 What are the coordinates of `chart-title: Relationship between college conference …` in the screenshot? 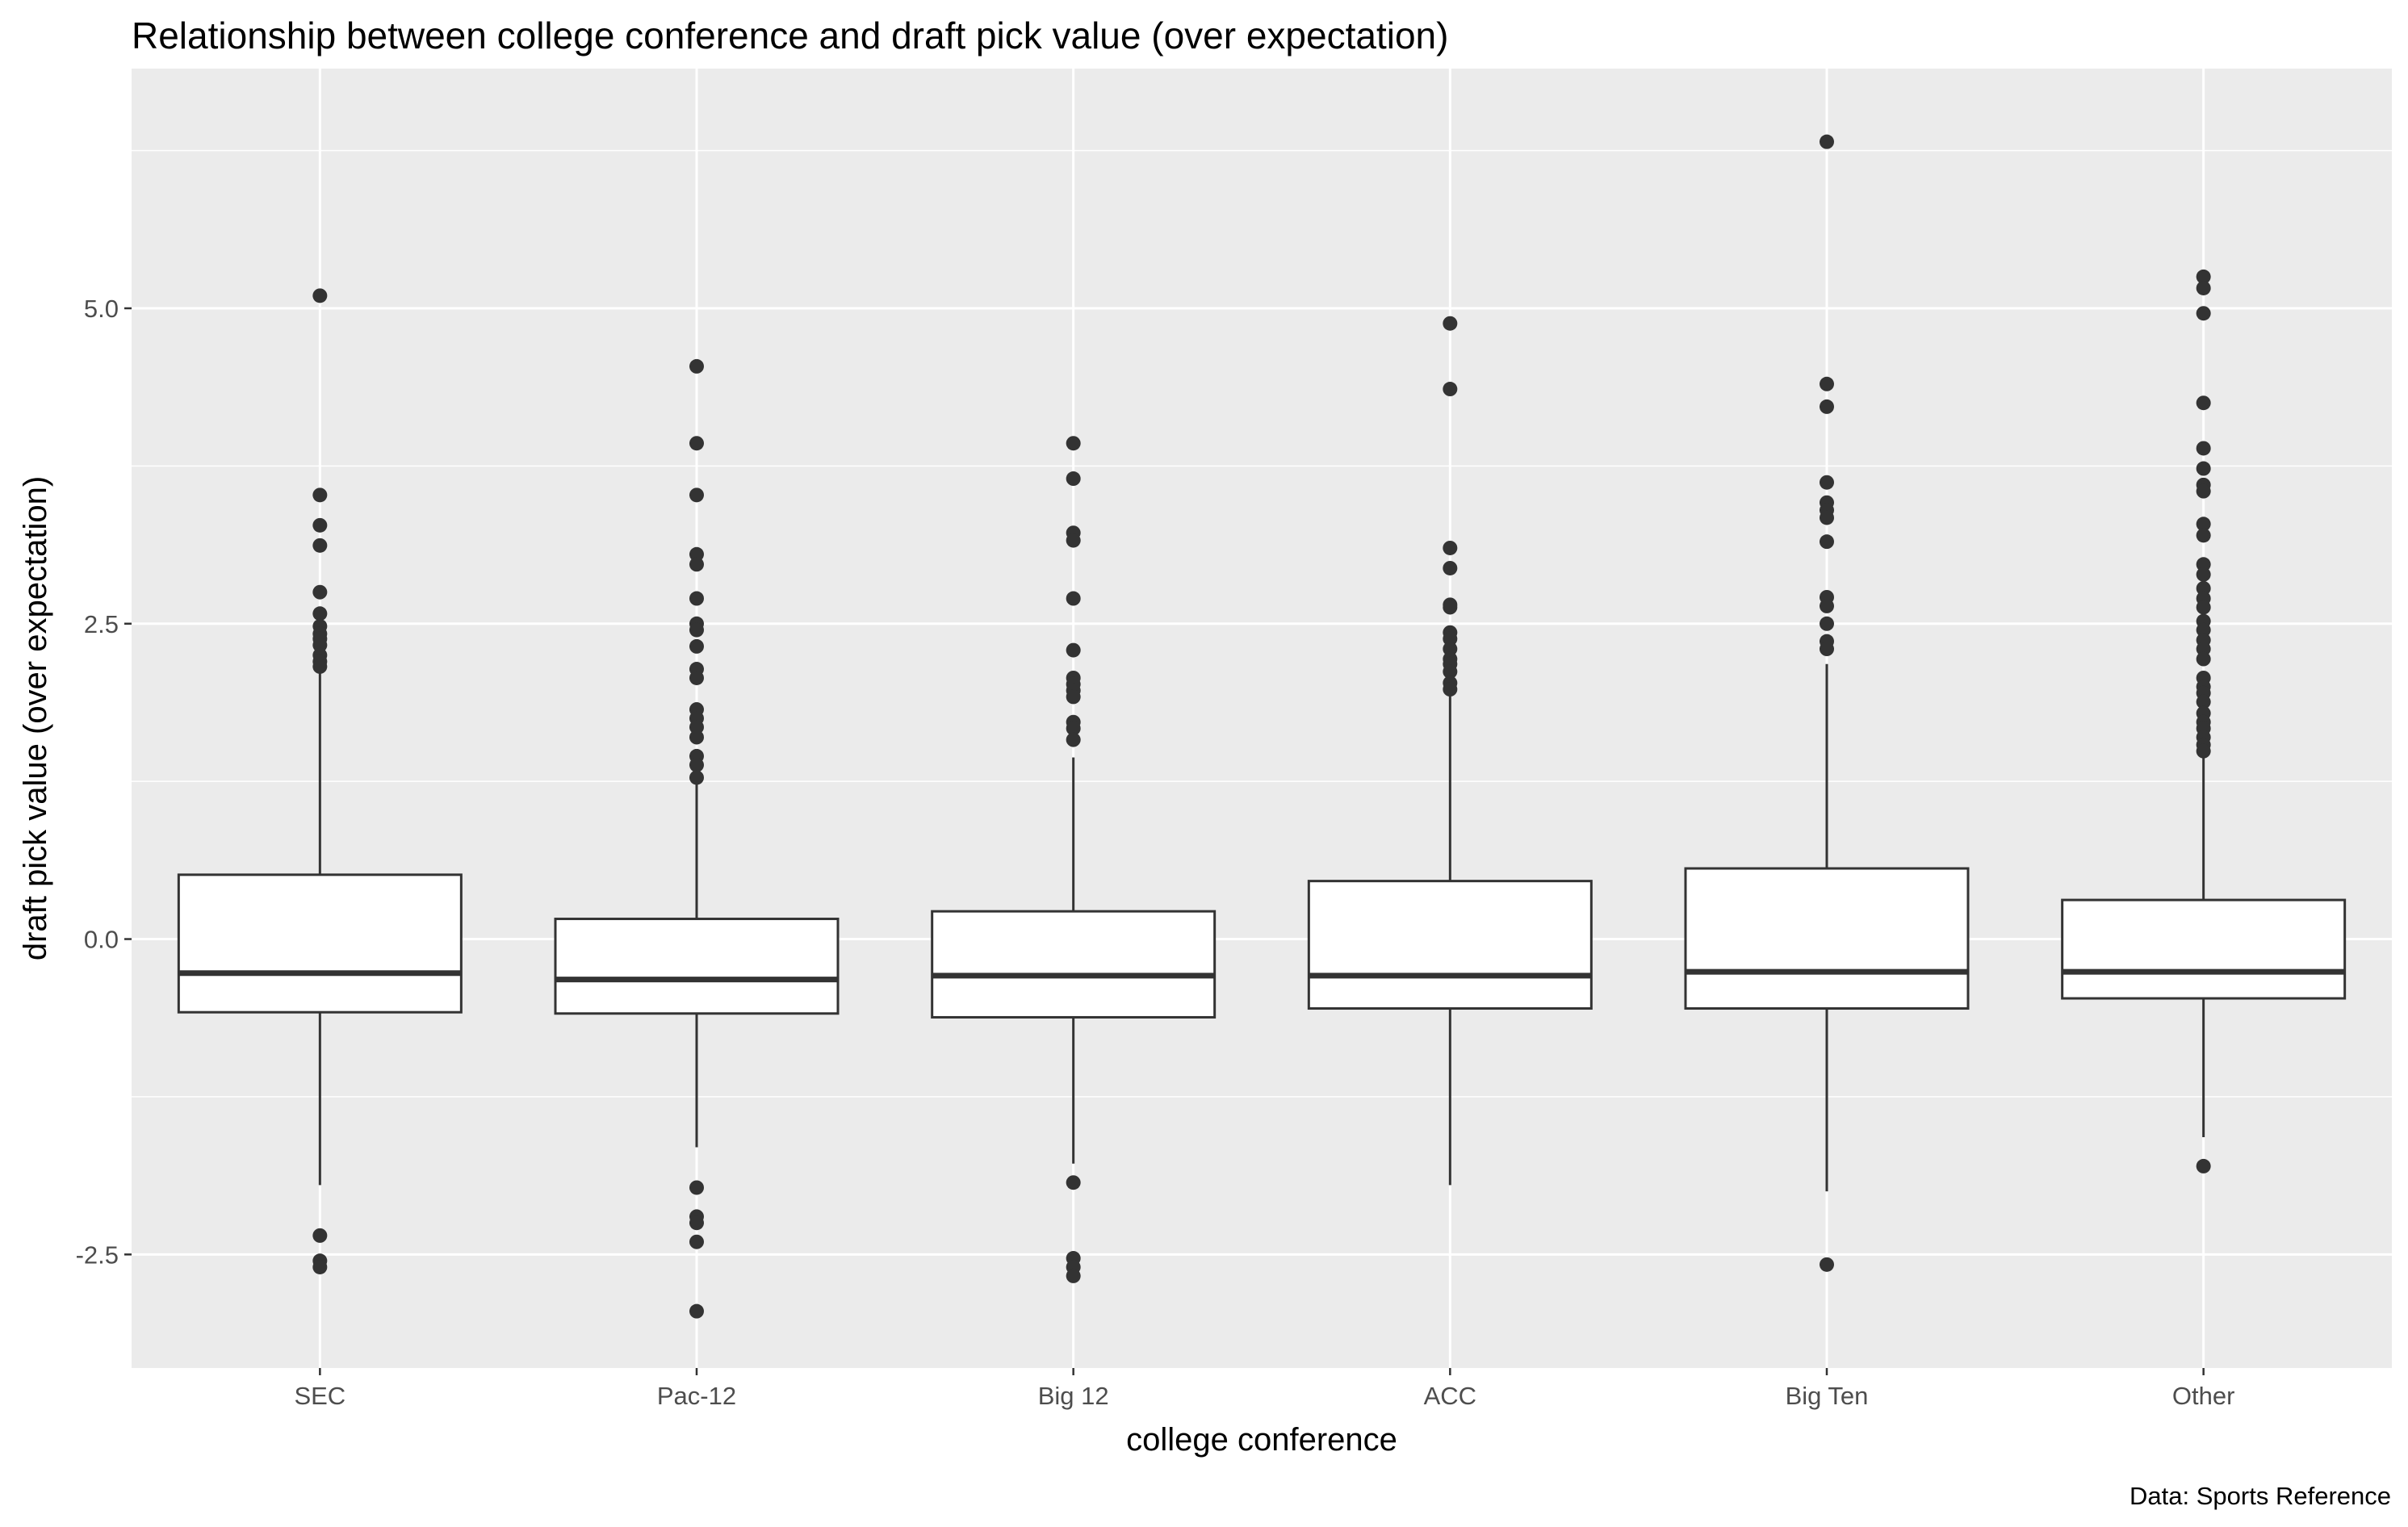 It's located at (790, 35).